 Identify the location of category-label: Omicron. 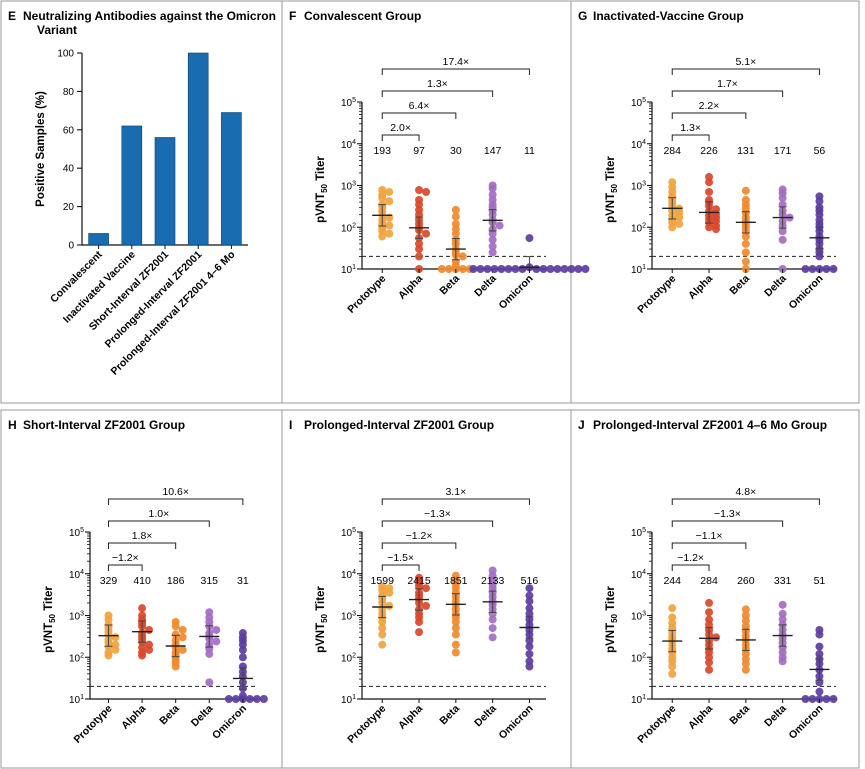
(229, 722).